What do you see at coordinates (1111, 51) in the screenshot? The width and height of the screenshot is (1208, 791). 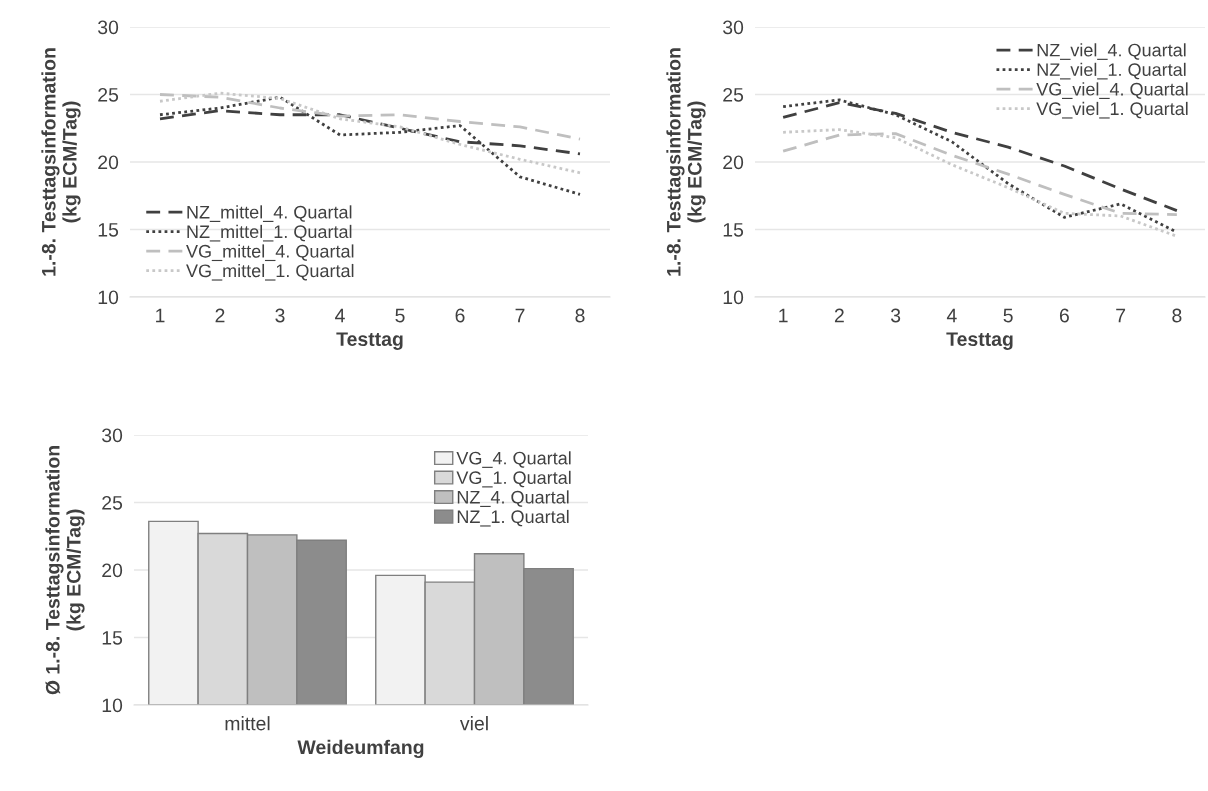 I see `legend-label: NZ_viel_4. Quartal` at bounding box center [1111, 51].